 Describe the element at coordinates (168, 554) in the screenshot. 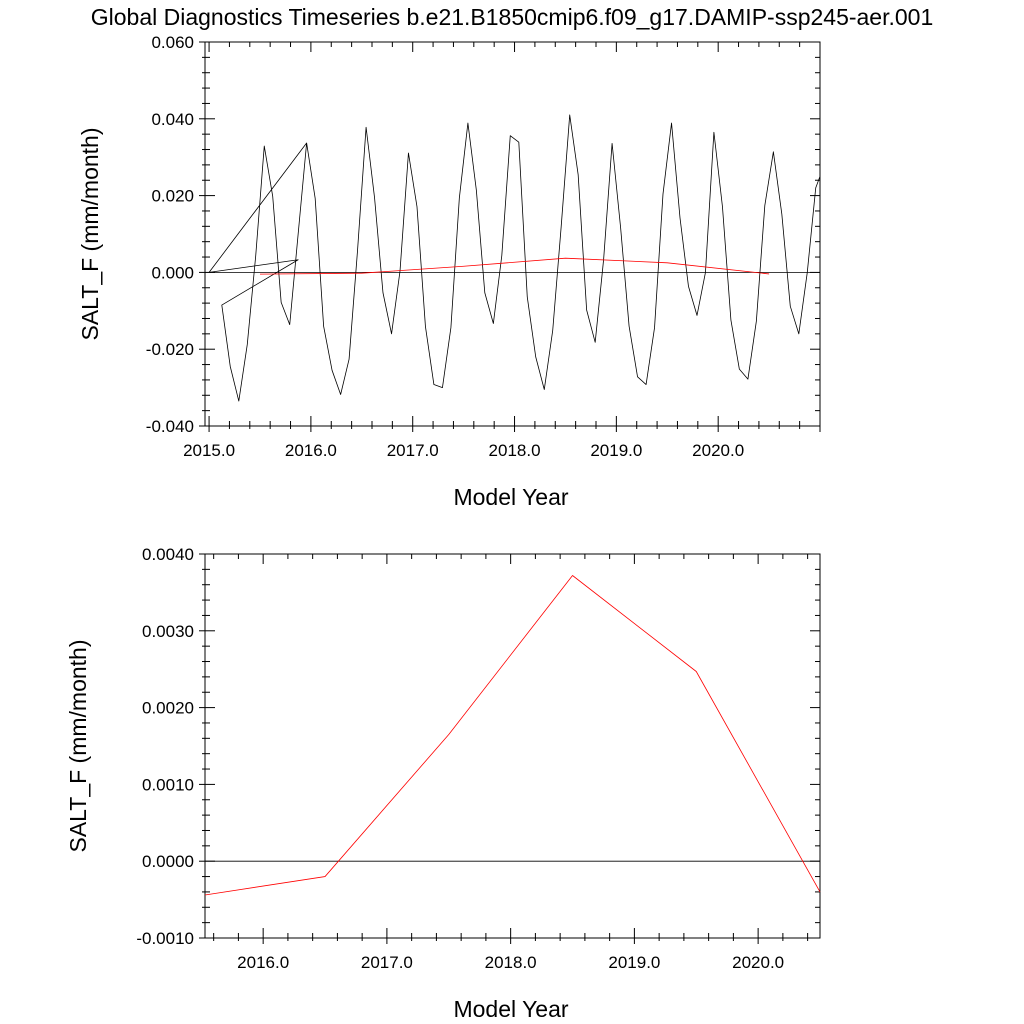

I see `bottom-chart-ytick-label: 0.0040` at that location.